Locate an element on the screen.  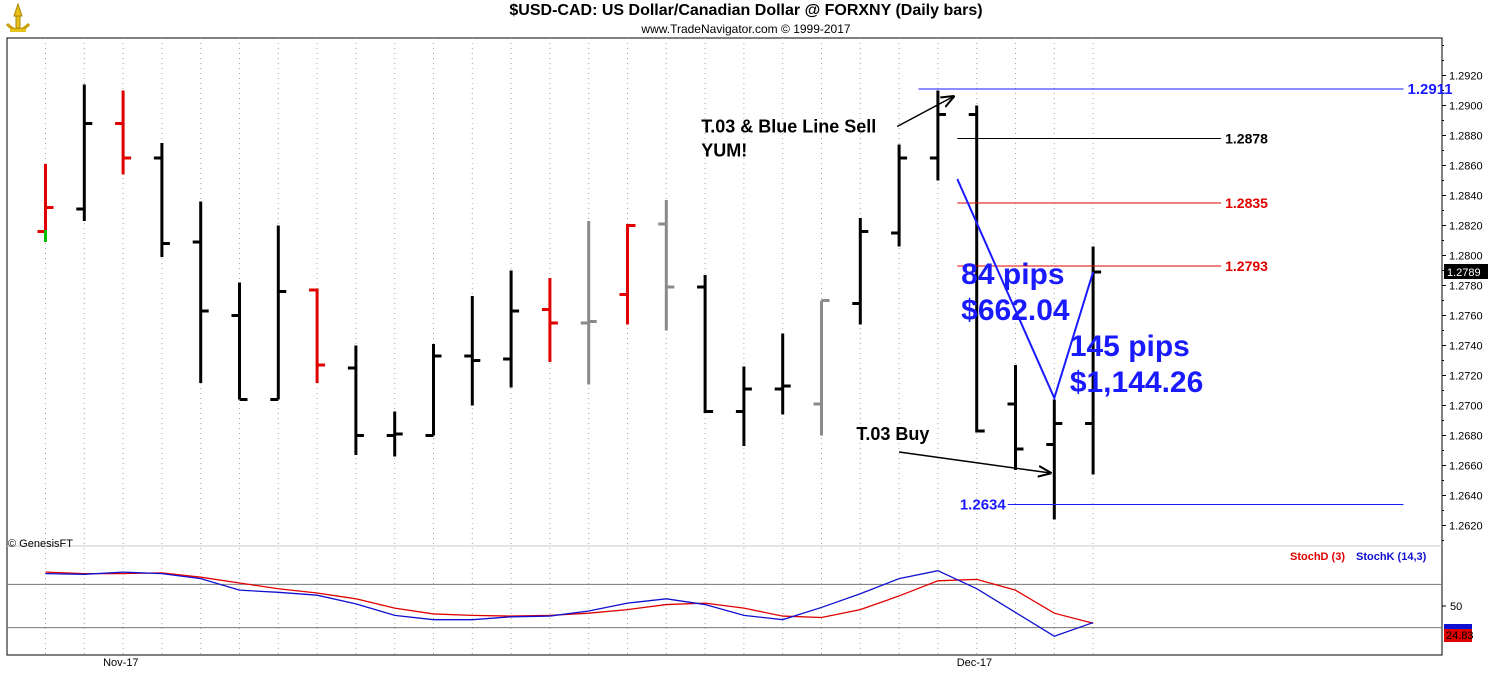
level-label: 1.2911 is located at coordinates (1430, 89).